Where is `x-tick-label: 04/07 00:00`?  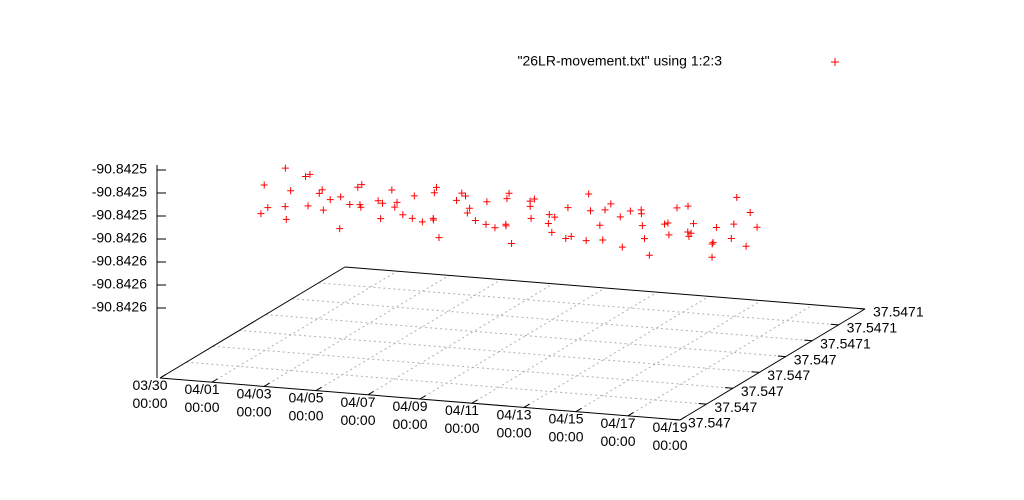 x-tick-label: 04/07 00:00 is located at coordinates (357, 411).